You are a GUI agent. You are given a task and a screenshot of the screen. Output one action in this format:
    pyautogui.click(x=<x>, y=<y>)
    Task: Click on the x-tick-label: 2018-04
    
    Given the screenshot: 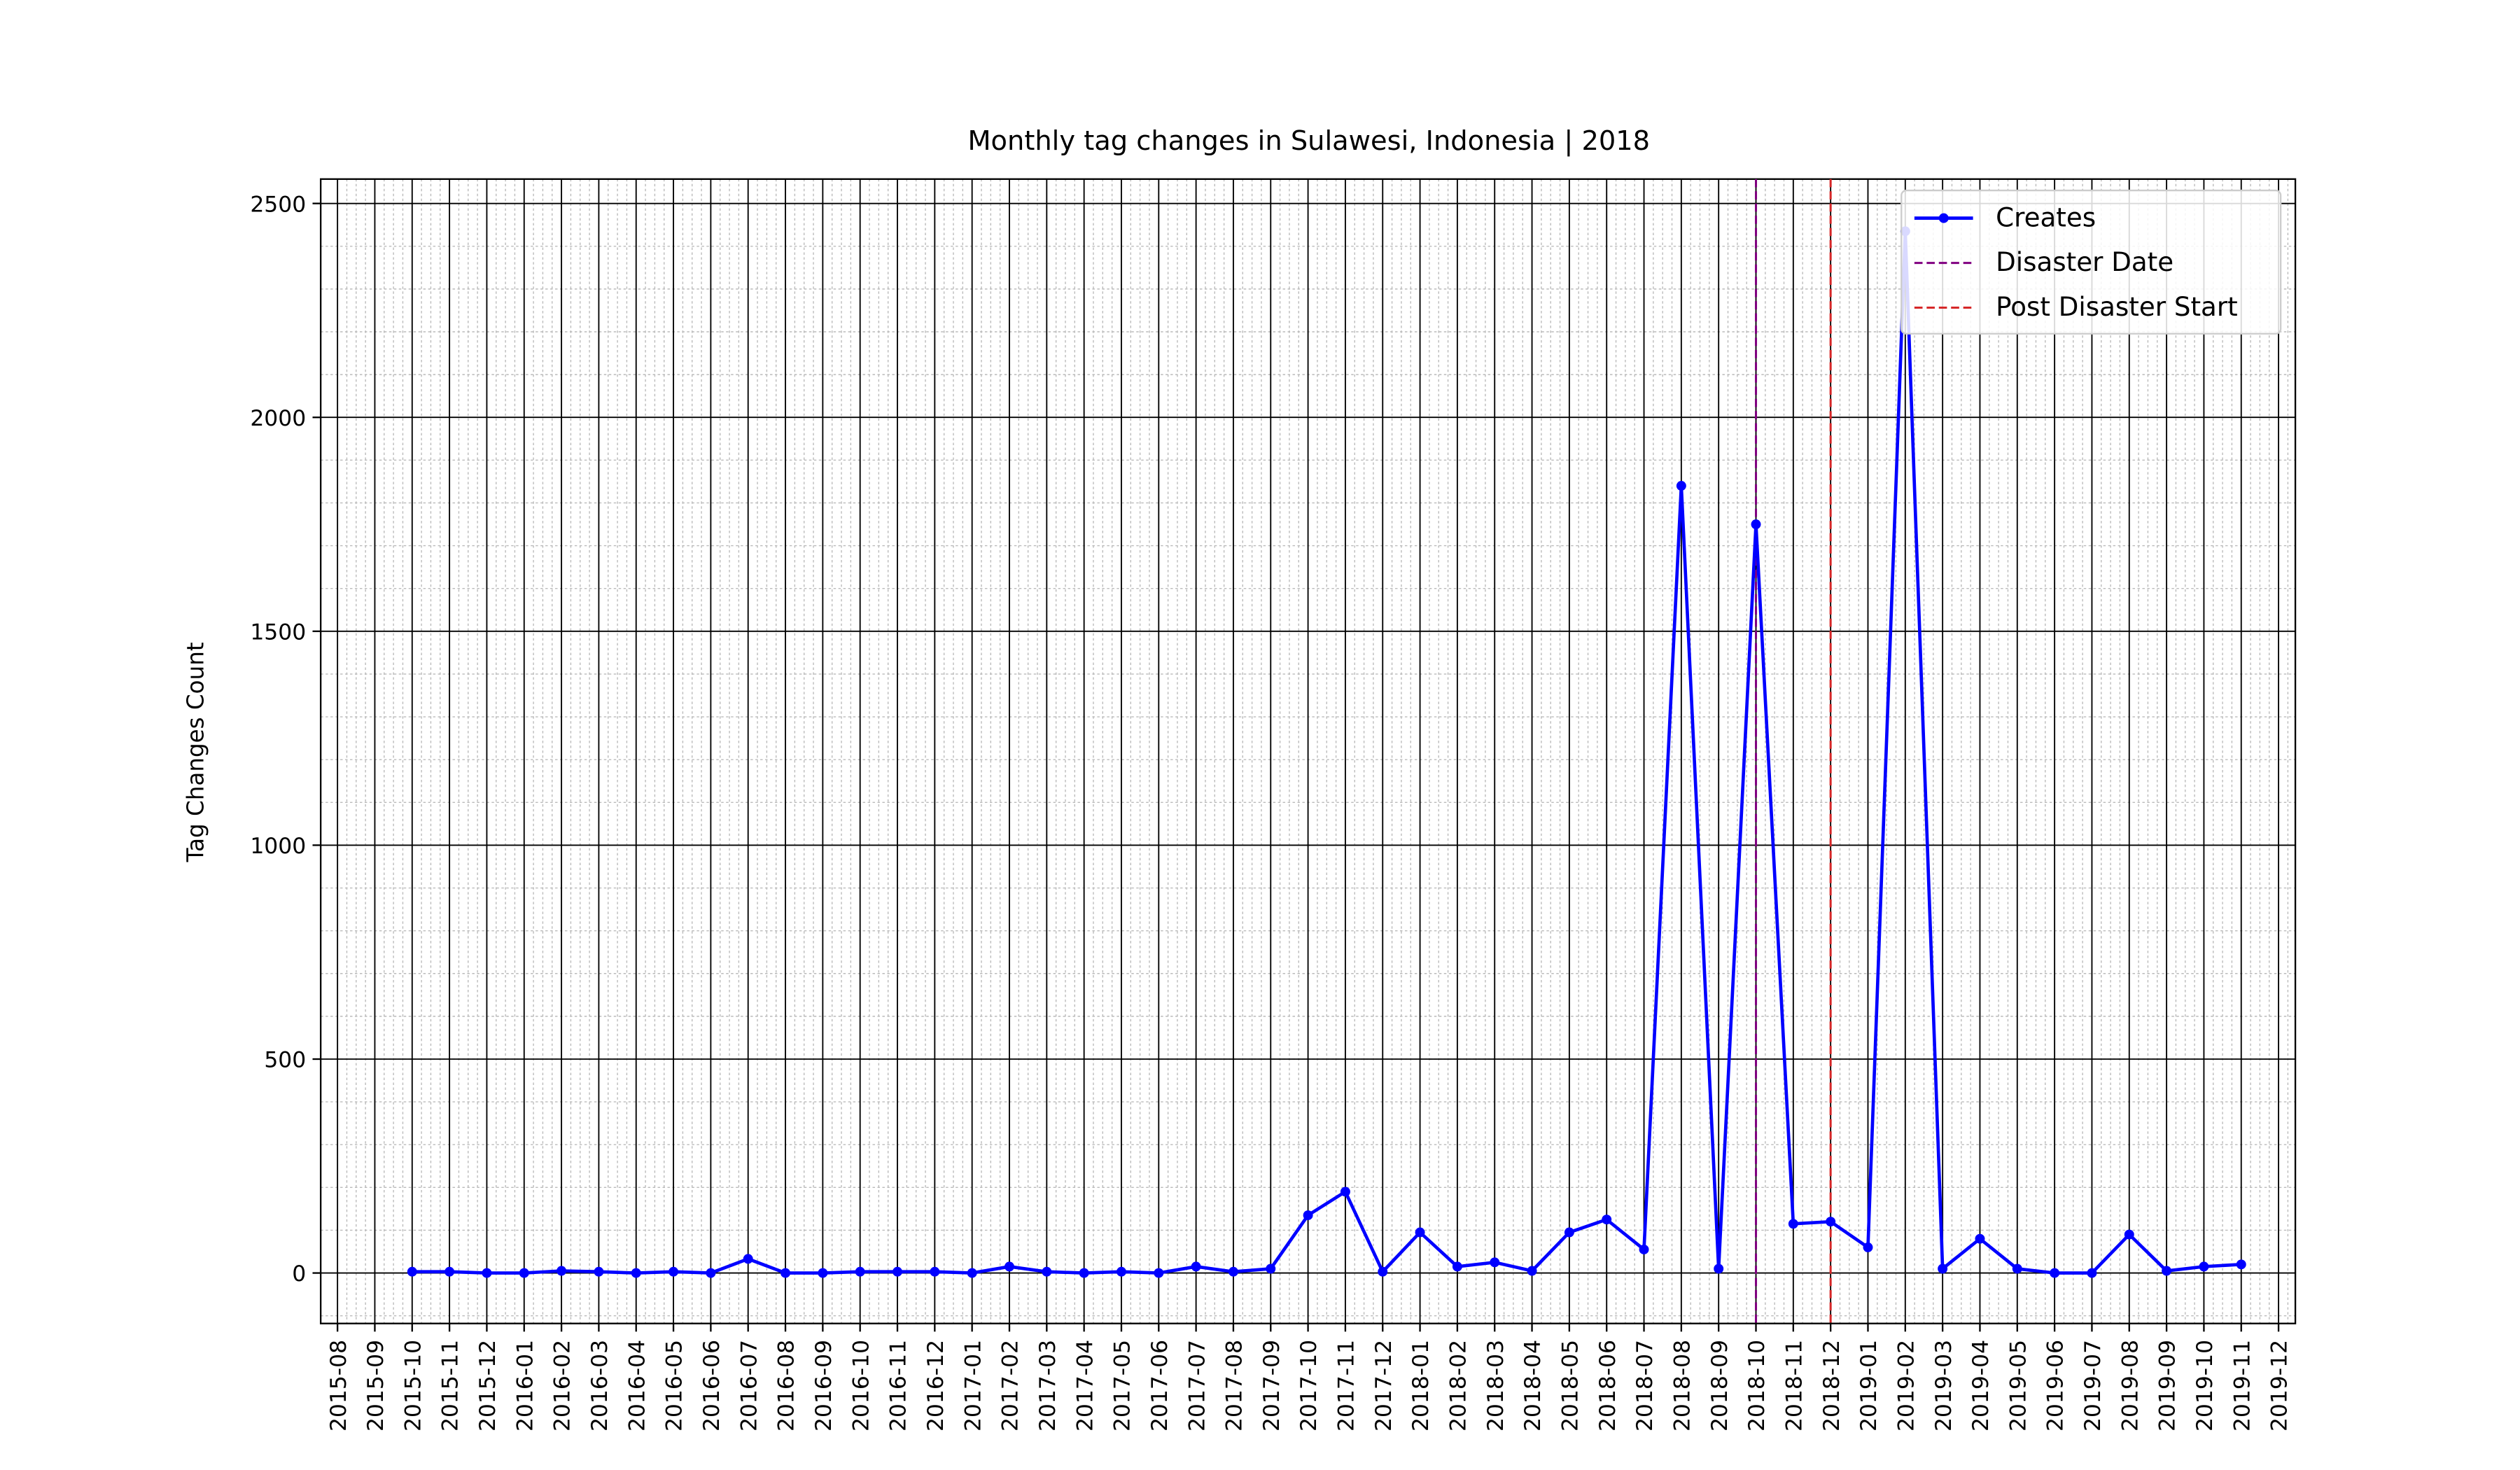 What is the action you would take?
    pyautogui.click(x=1533, y=1386)
    